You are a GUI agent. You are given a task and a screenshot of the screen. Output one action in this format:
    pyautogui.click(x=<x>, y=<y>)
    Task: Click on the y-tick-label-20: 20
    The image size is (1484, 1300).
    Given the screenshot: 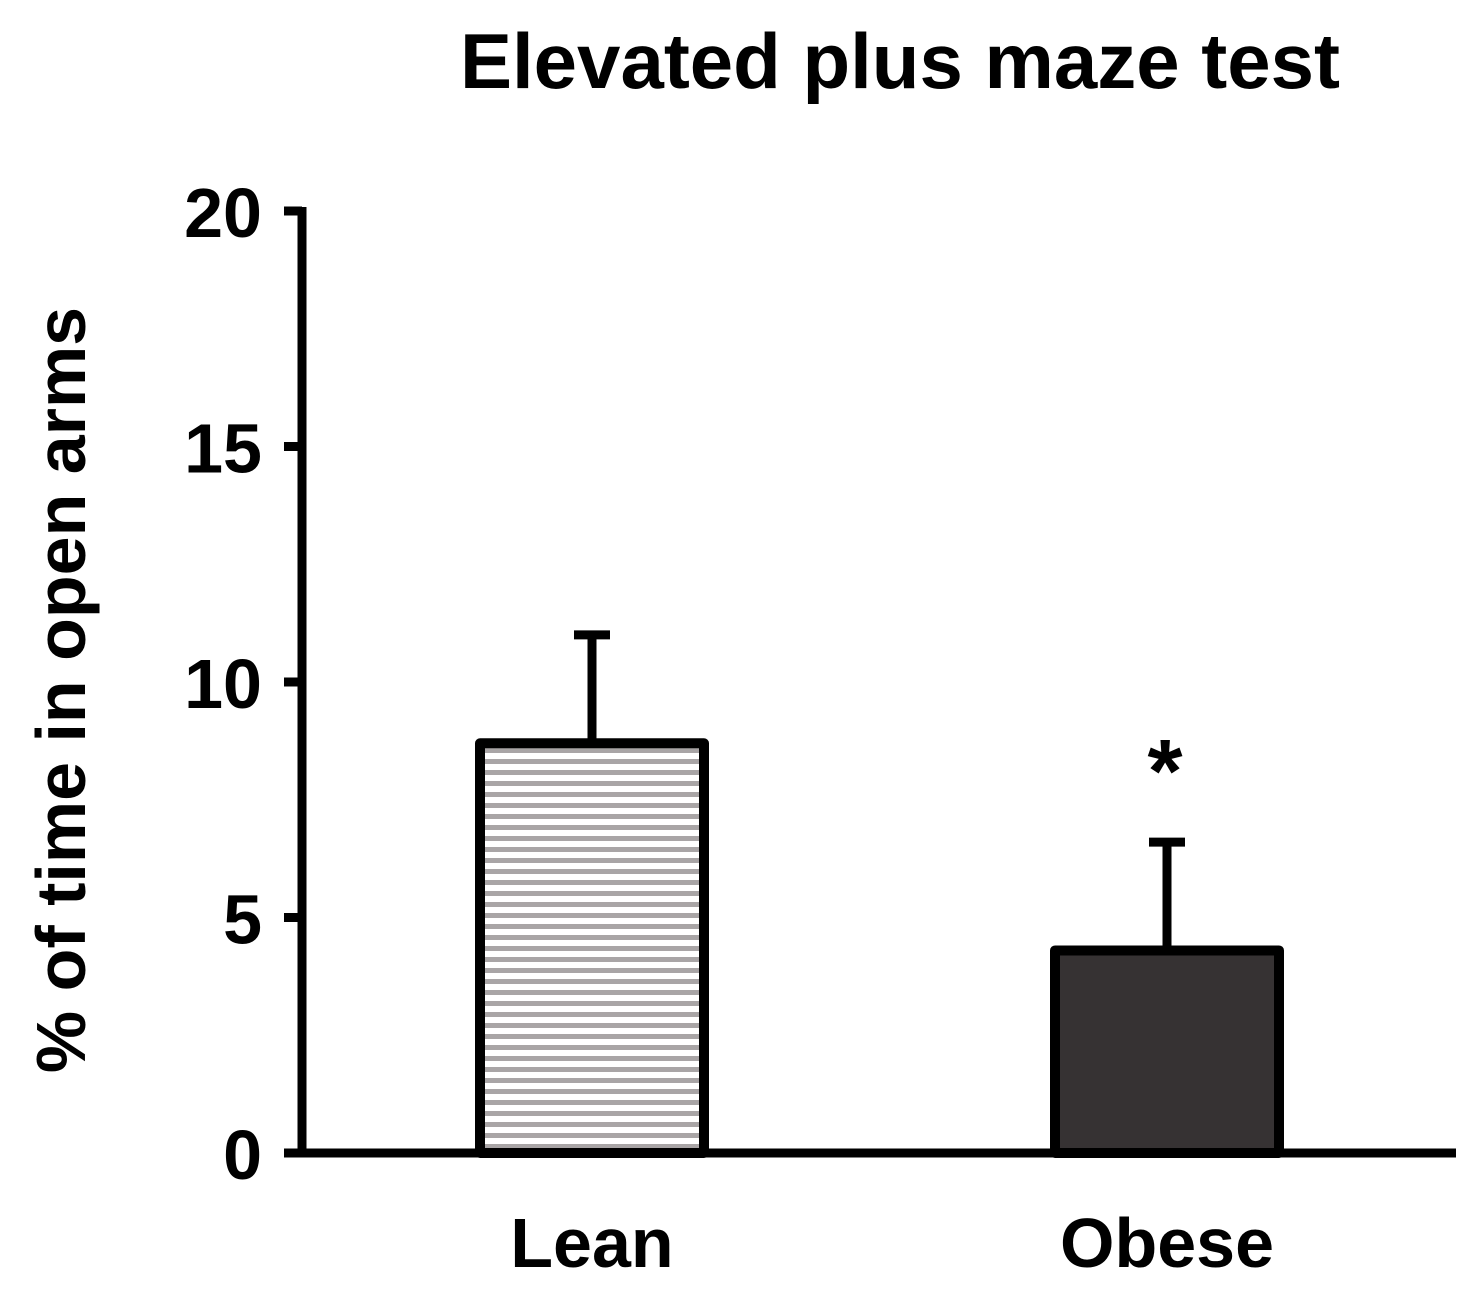 What is the action you would take?
    pyautogui.click(x=223, y=213)
    